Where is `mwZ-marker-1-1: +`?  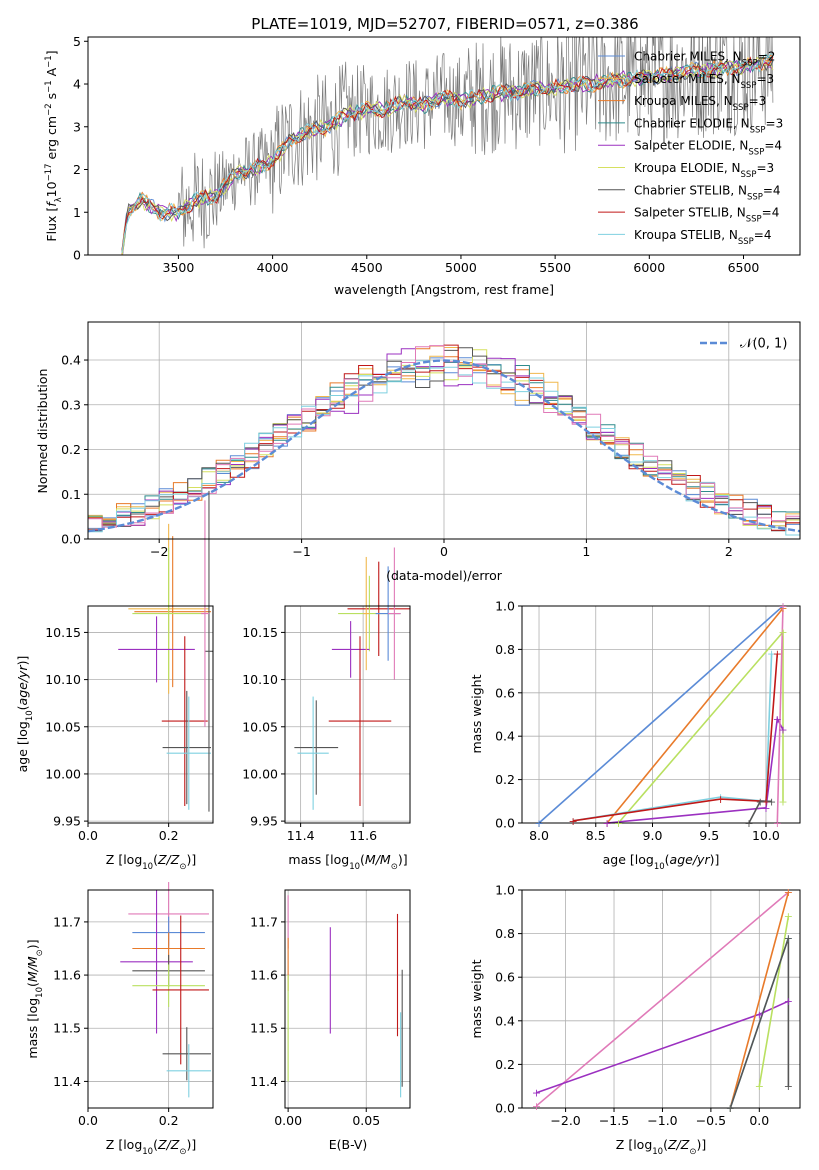 mwZ-marker-1-1: + is located at coordinates (759, 1014).